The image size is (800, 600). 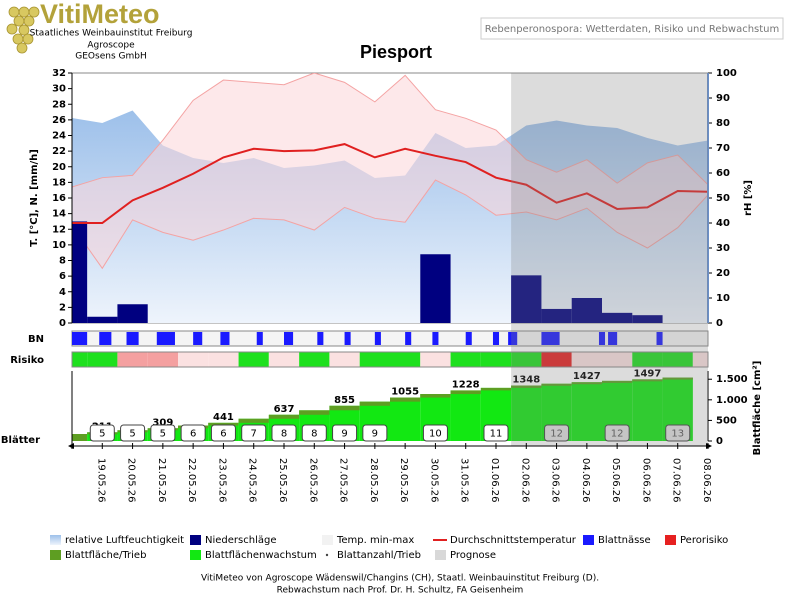 I want to click on leaf-count-label: 5, so click(x=102, y=434).